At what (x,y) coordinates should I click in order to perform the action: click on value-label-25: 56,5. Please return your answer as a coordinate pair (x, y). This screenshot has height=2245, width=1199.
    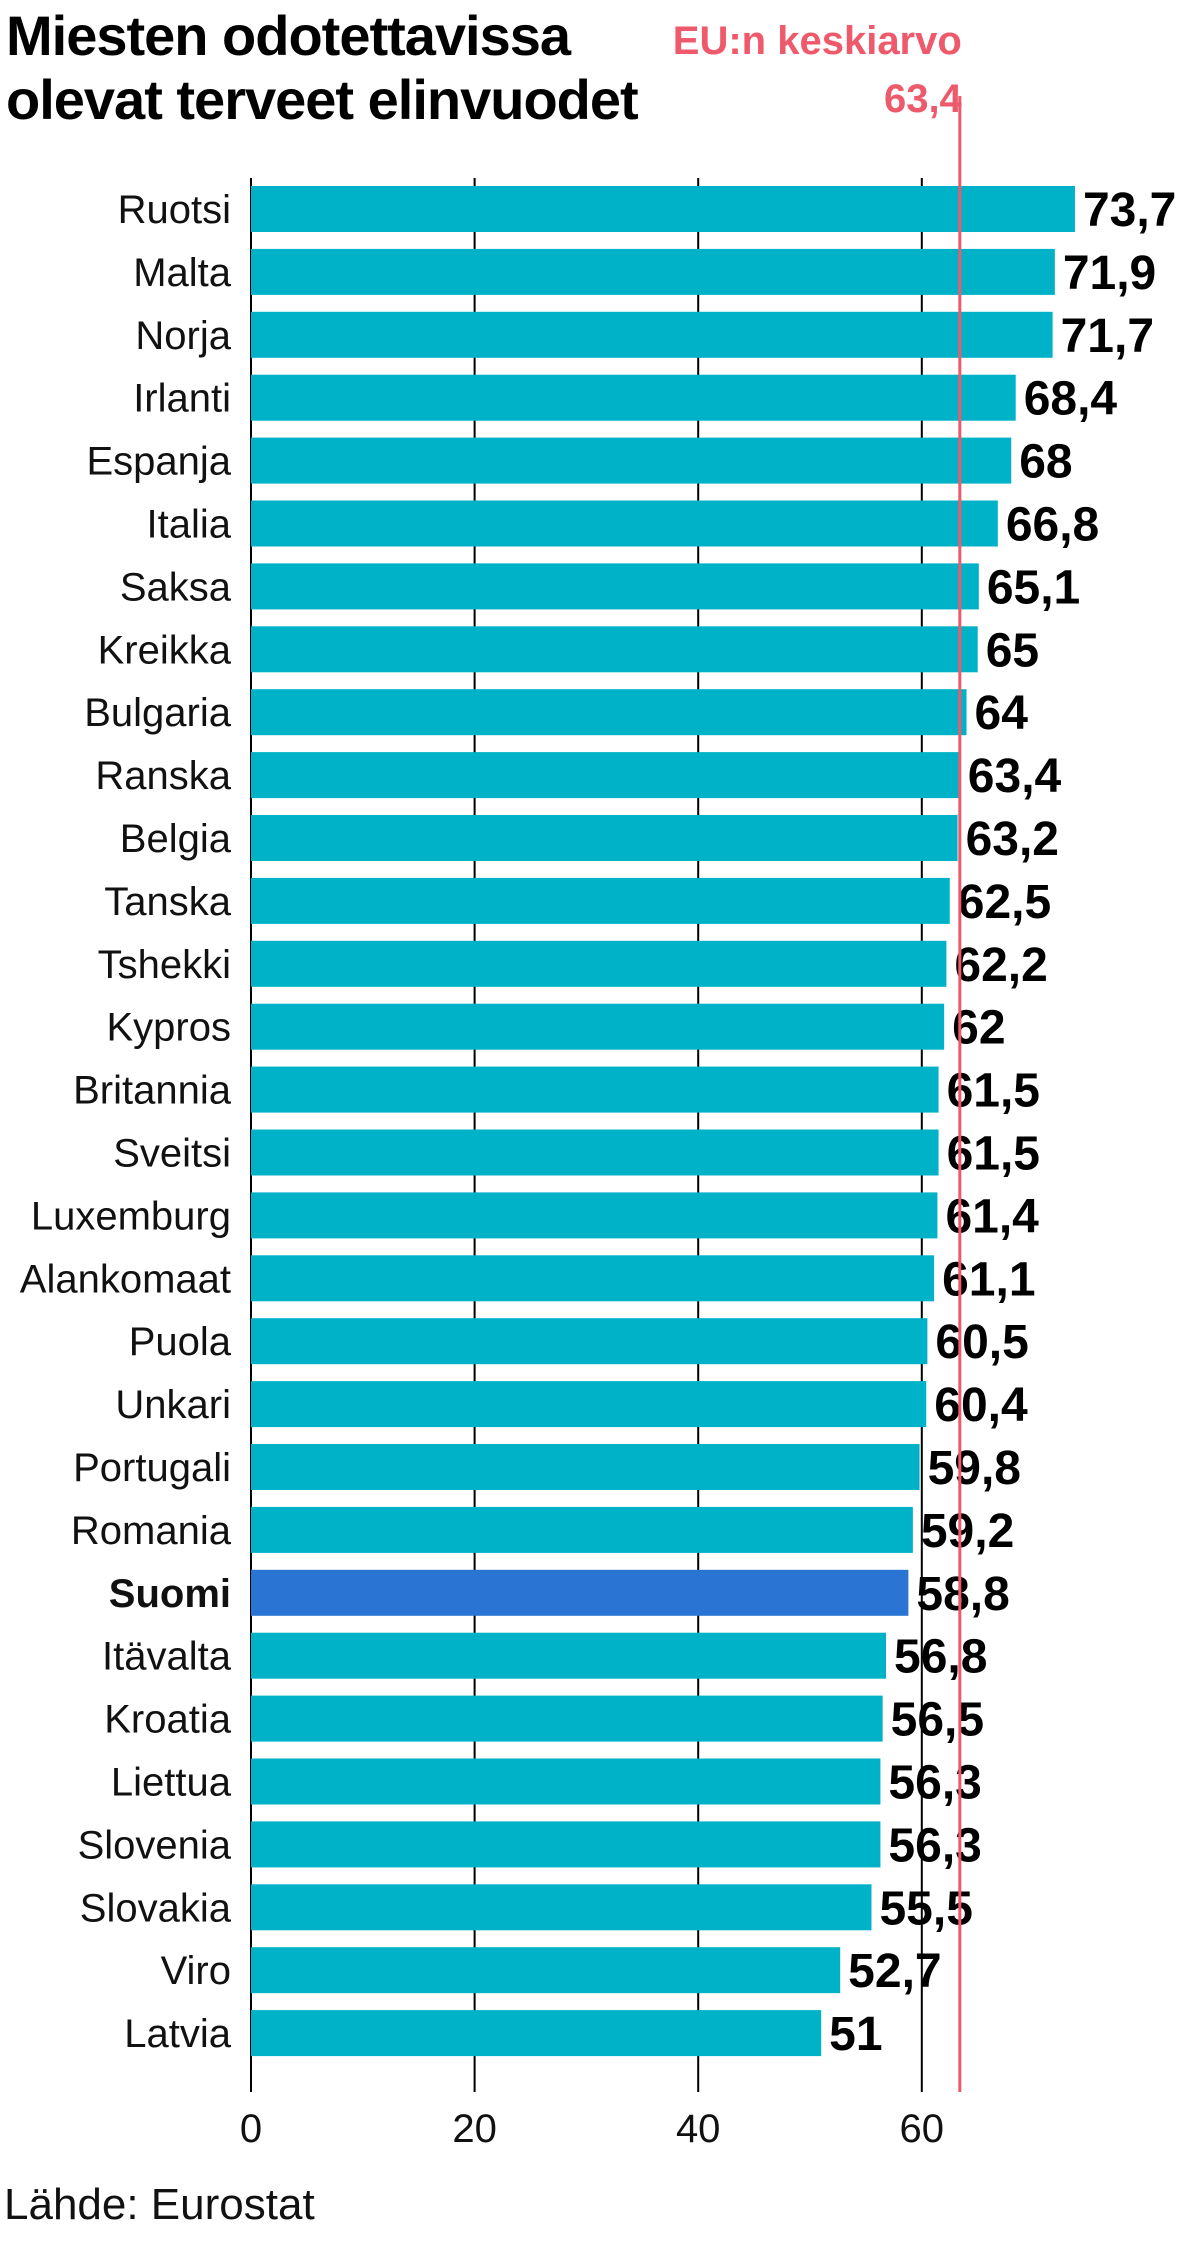
    Looking at the image, I should click on (937, 1720).